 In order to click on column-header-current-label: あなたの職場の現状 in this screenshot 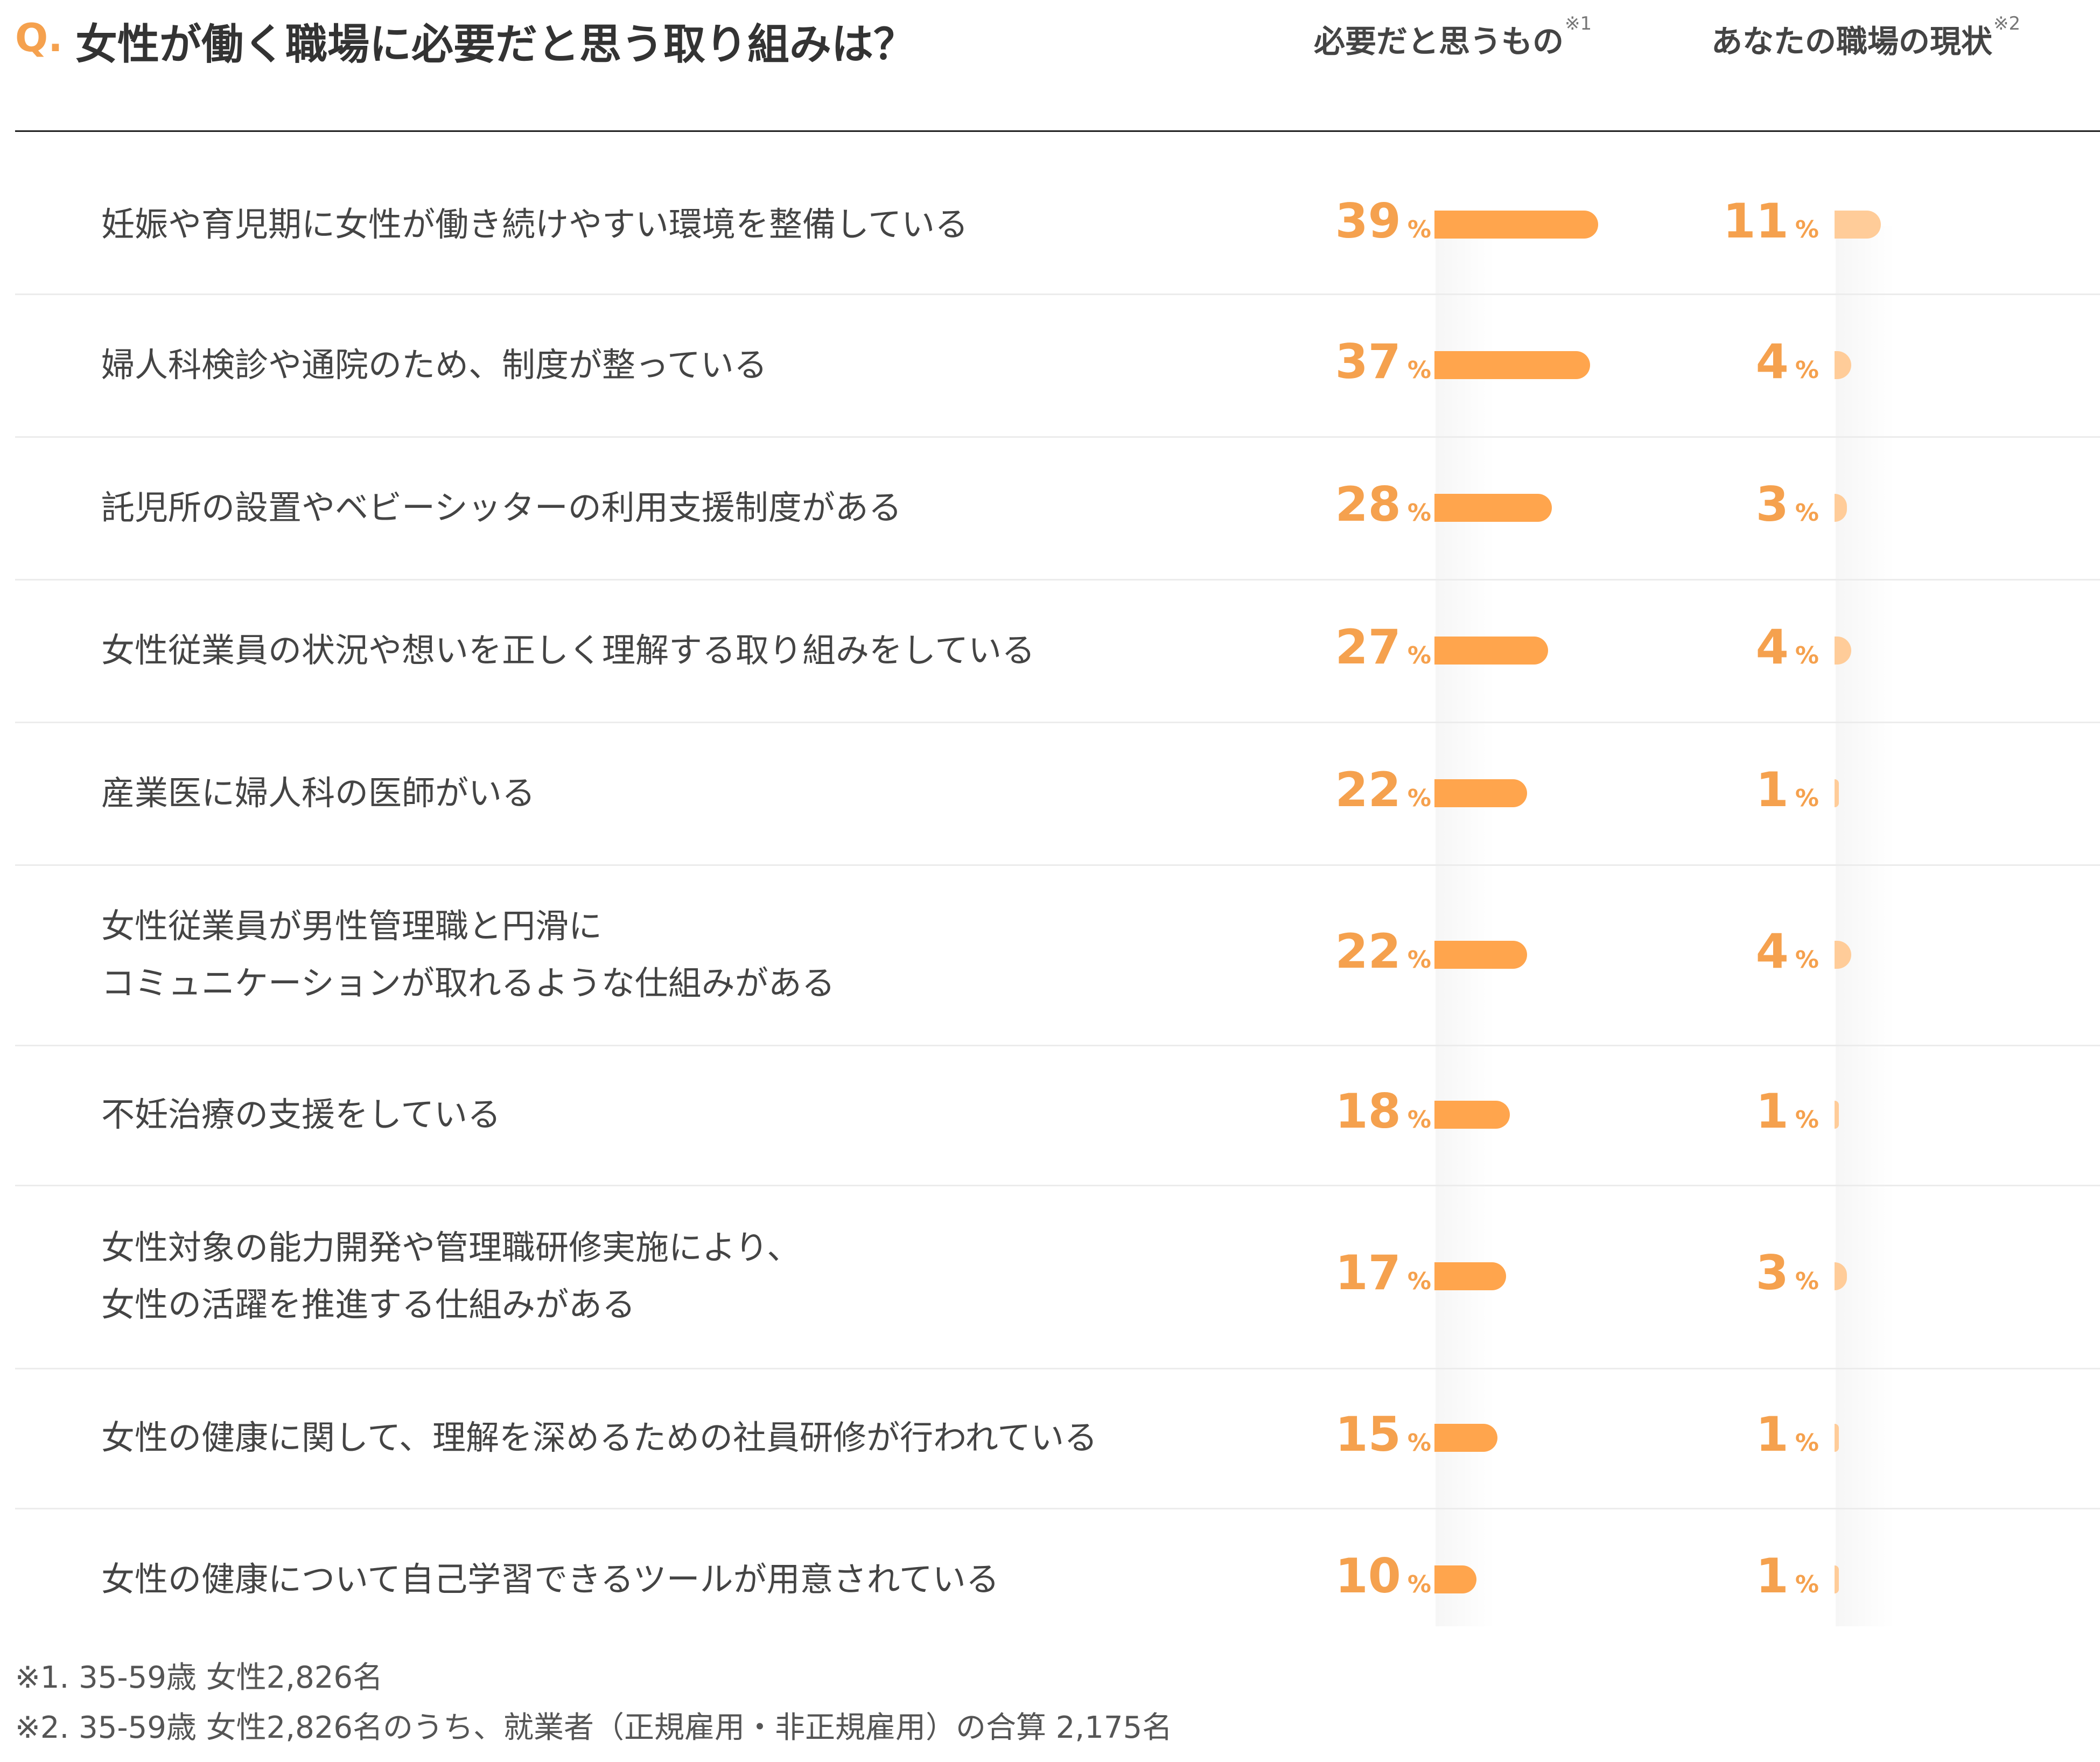, I will do `click(1852, 42)`.